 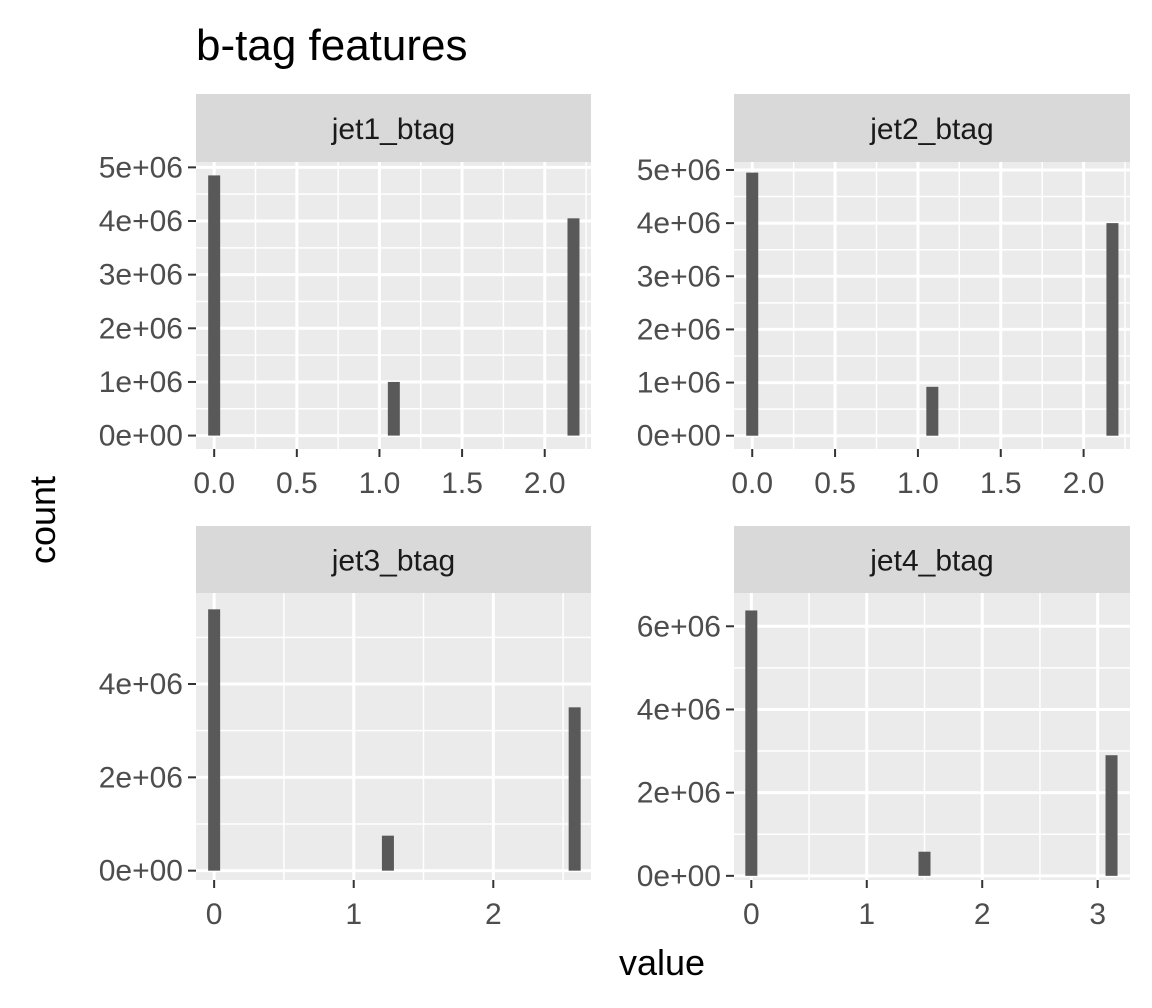 What do you see at coordinates (1097, 914) in the screenshot?
I see `x-tick-label: 3` at bounding box center [1097, 914].